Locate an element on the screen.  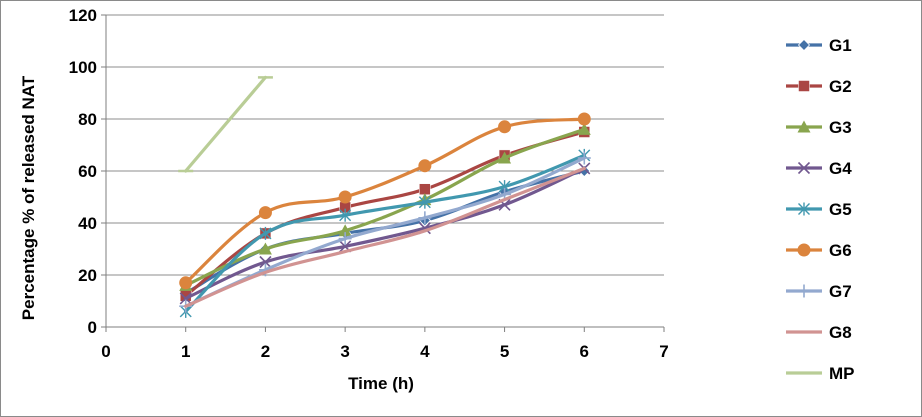
data-point-g2 is located at coordinates (425, 189).